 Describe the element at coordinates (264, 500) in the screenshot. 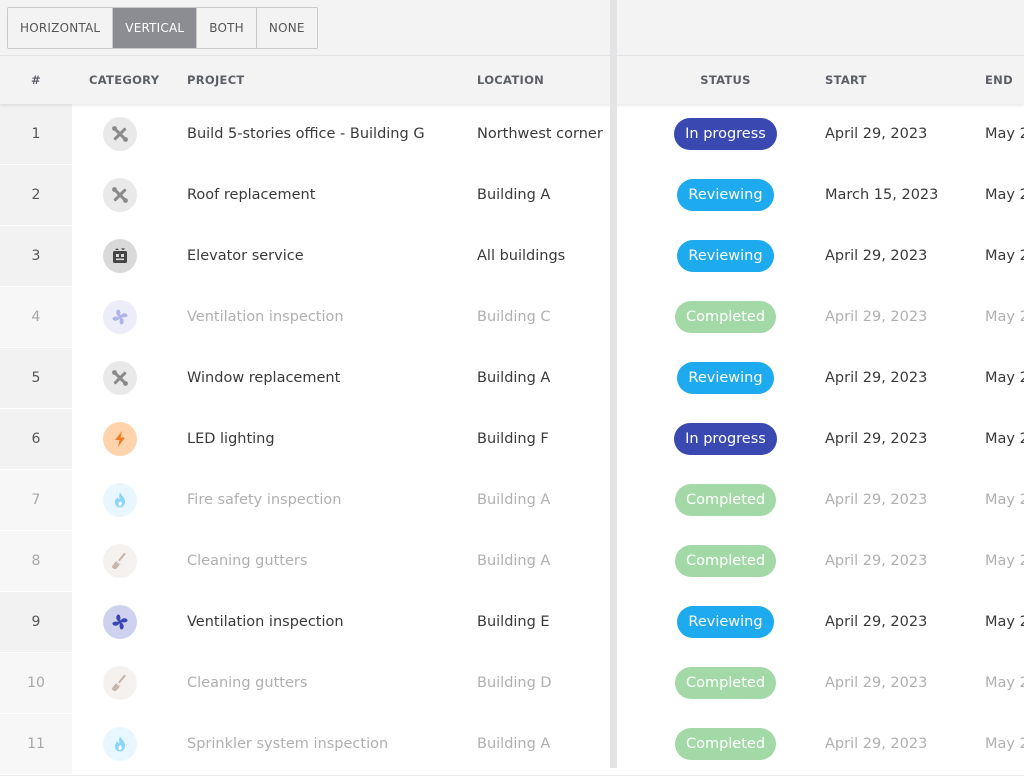

I see `project-name: Fire safety inspection` at that location.